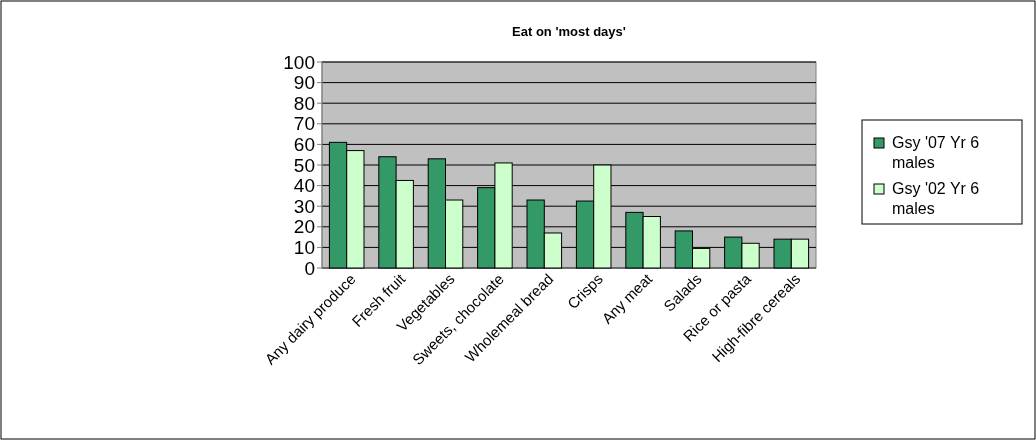 The image size is (1036, 440). I want to click on legend-label: Gsy '02 Yr 6 males, so click(936, 198).